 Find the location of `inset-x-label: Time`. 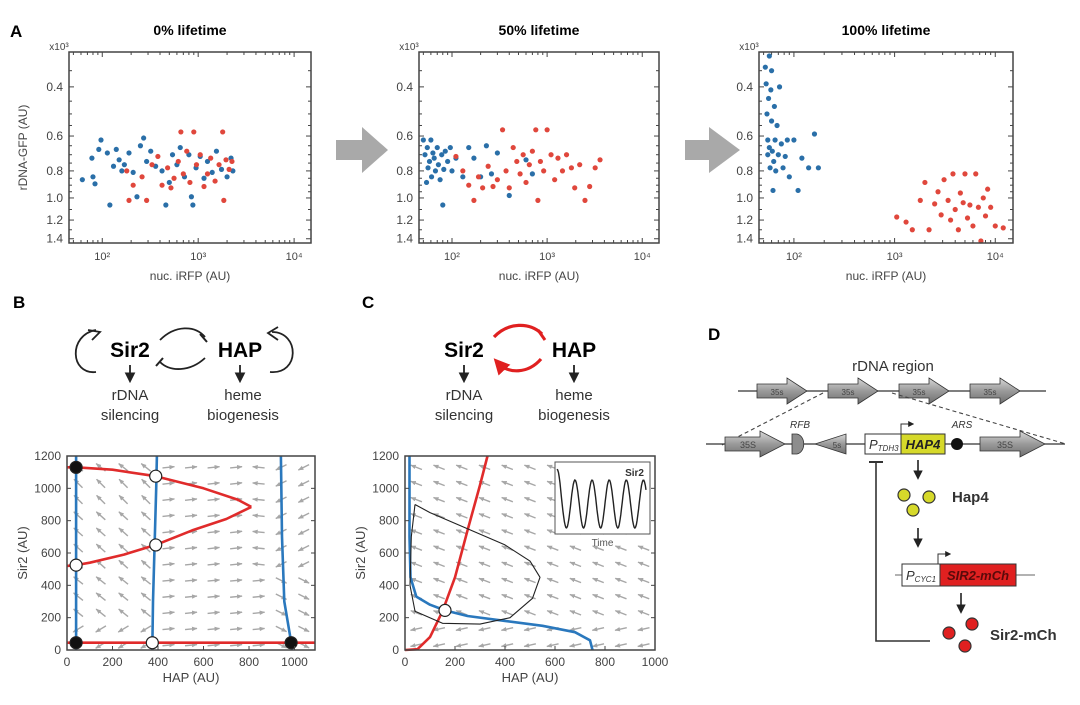

inset-x-label: Time is located at coordinates (603, 543).